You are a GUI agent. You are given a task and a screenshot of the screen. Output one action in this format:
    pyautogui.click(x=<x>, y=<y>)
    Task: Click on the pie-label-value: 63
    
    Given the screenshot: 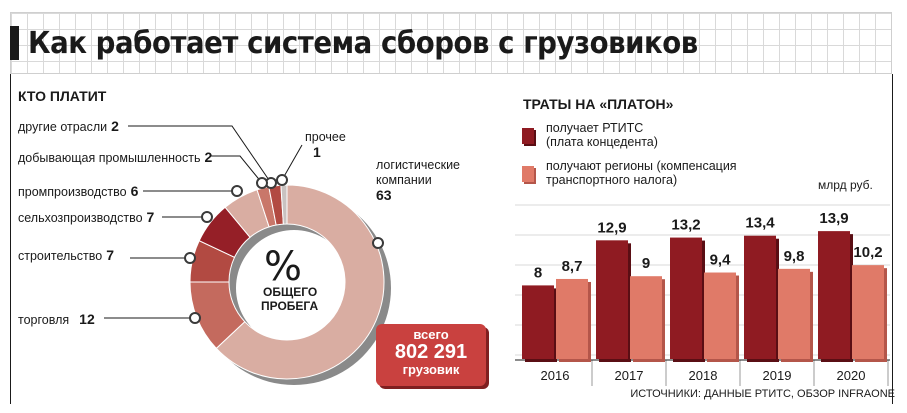 What is the action you would take?
    pyautogui.click(x=384, y=195)
    